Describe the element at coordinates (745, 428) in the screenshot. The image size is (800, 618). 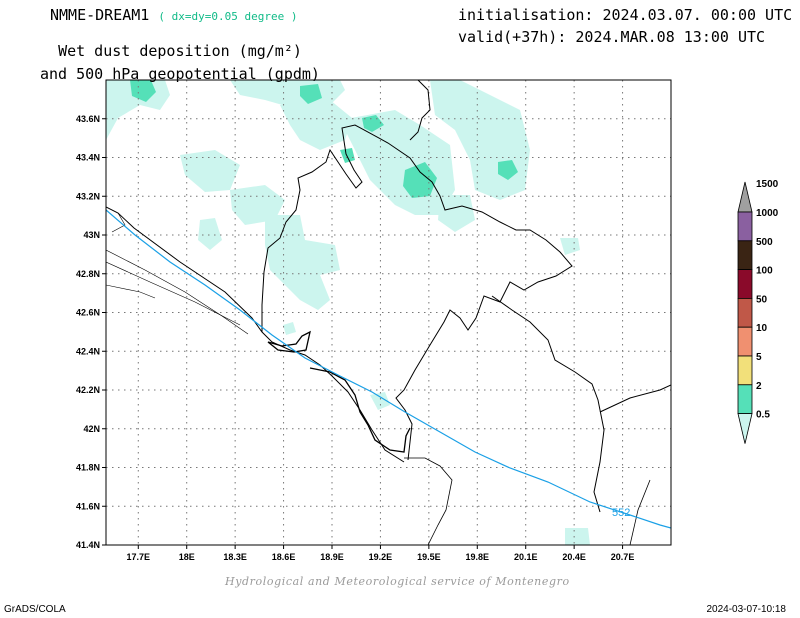
I see `colorbar-bottom-arrow` at that location.